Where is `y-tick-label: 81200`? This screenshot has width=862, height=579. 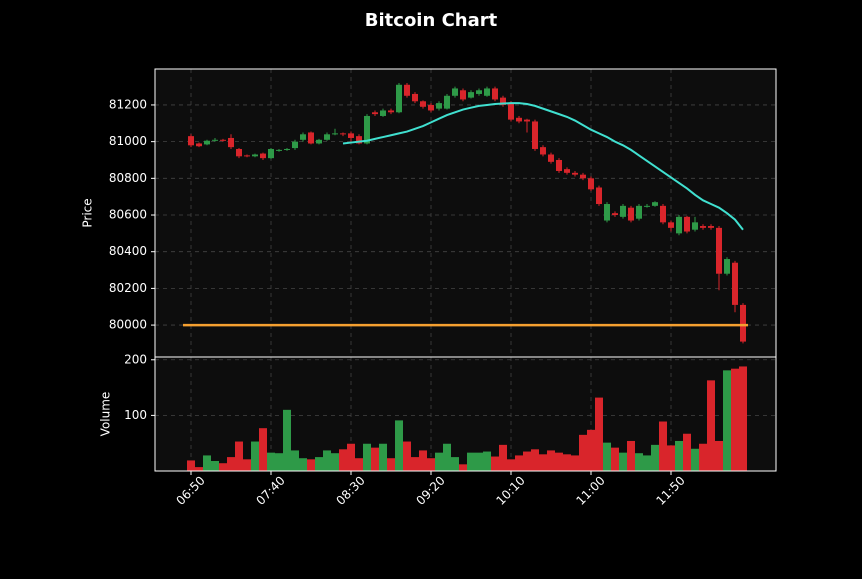
y-tick-label: 81200 is located at coordinates (128, 104).